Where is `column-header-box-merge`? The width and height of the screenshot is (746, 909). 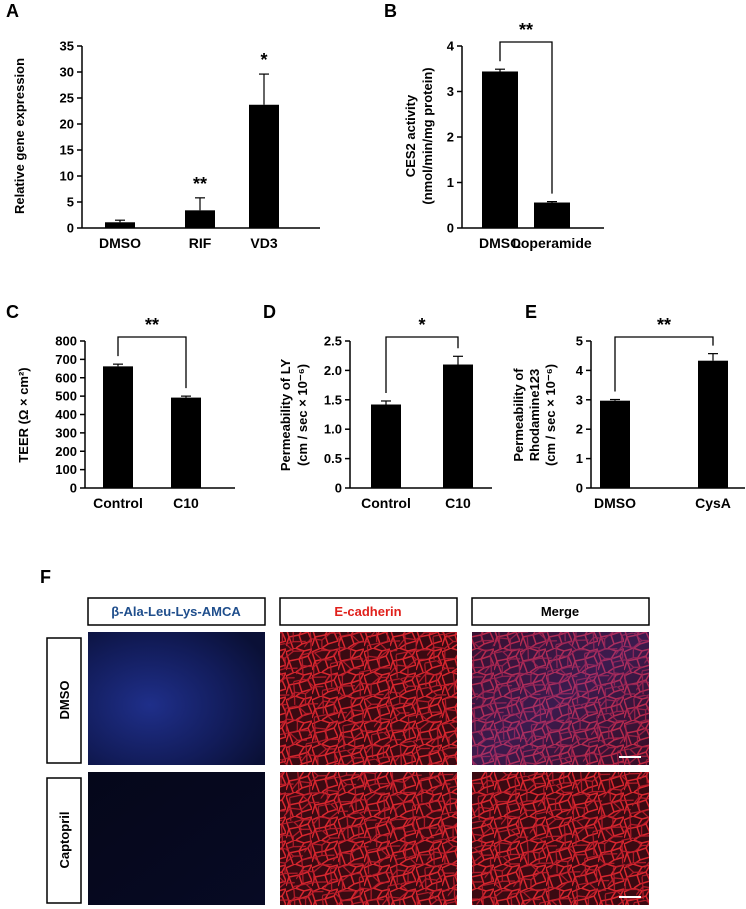 column-header-box-merge is located at coordinates (560, 611).